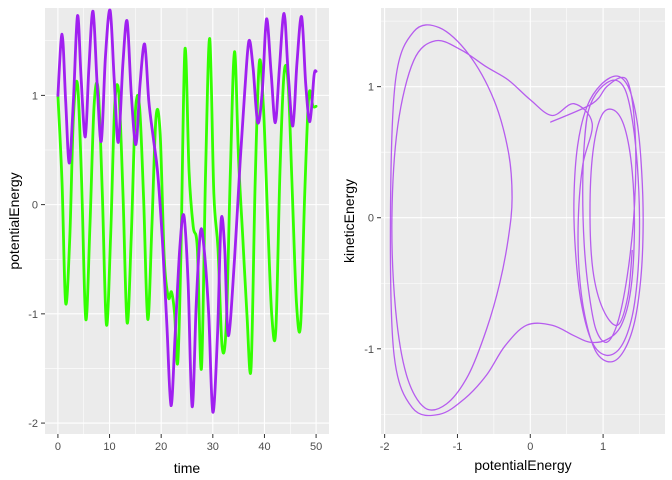 Image resolution: width=672 pixels, height=480 pixels. Describe the element at coordinates (458, 447) in the screenshot. I see `right-x-tick-label: -1` at that location.